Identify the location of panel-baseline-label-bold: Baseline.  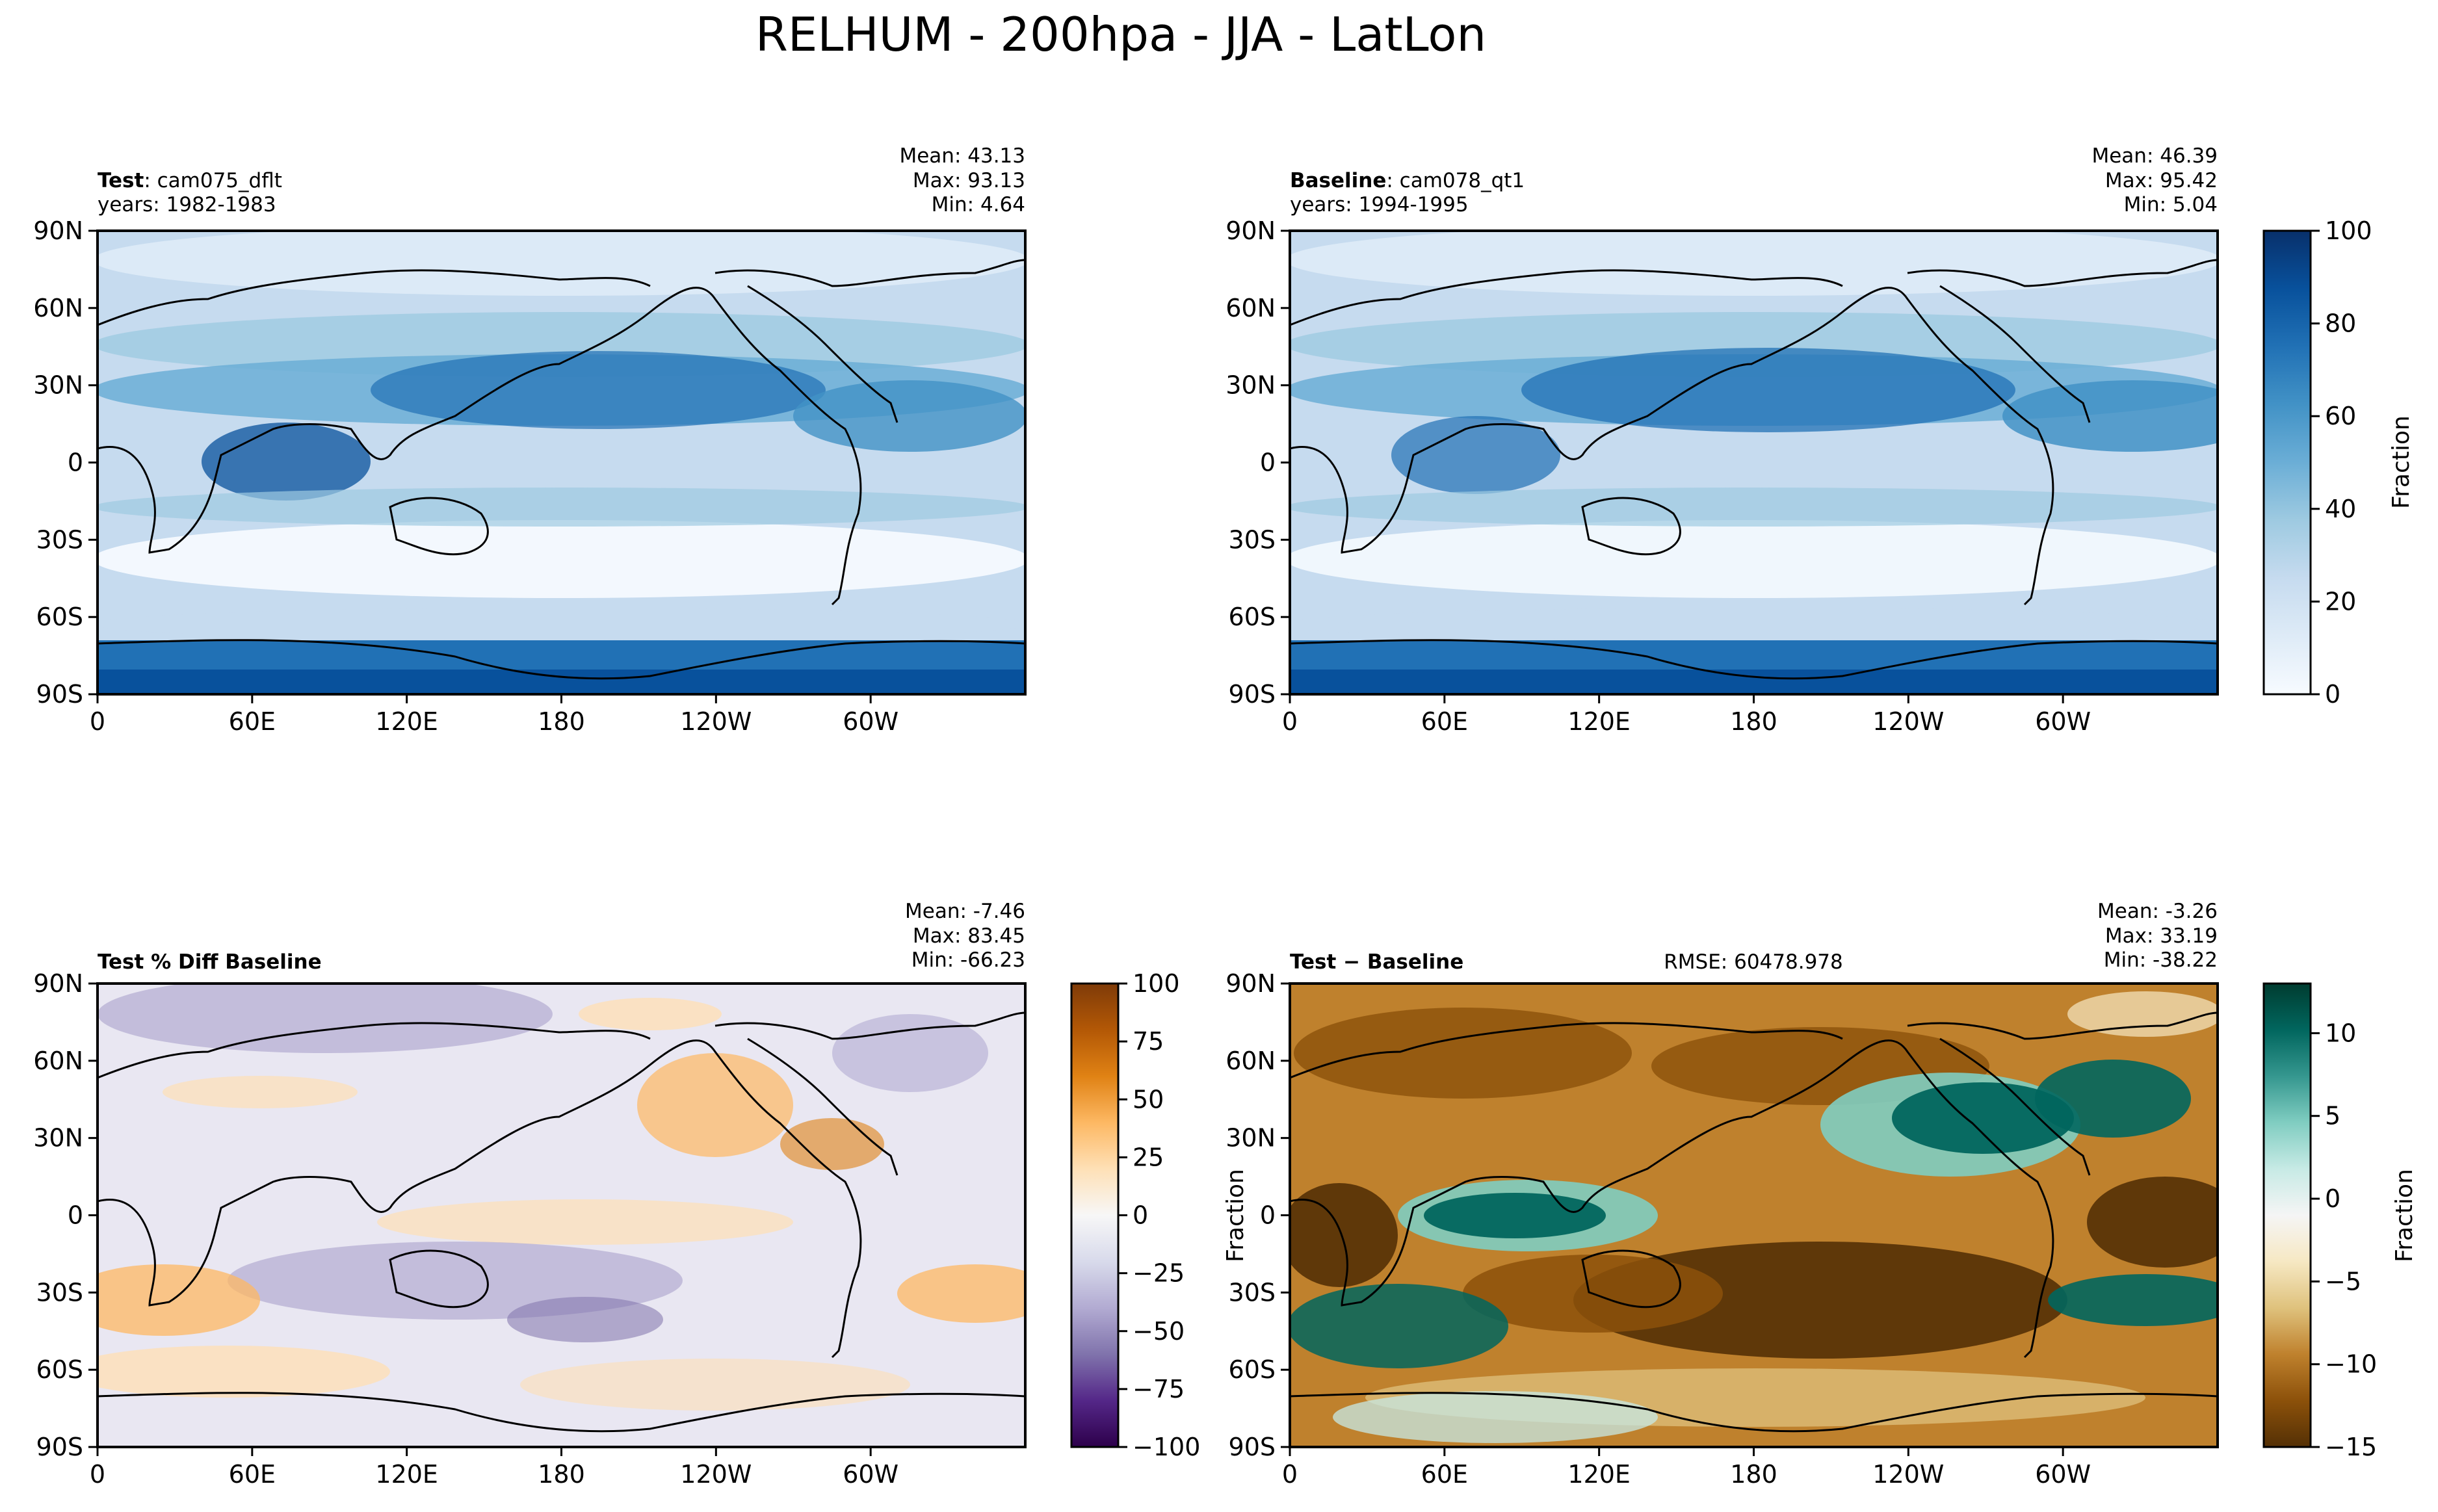
(1338, 181).